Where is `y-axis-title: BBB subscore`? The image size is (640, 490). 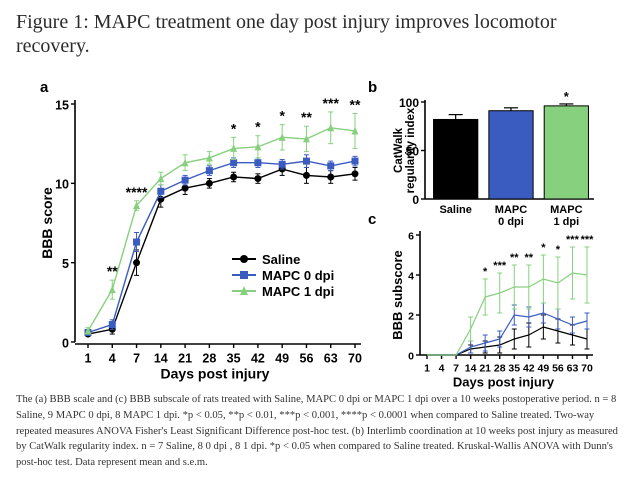
y-axis-title: BBB subscore is located at coordinates (397, 295).